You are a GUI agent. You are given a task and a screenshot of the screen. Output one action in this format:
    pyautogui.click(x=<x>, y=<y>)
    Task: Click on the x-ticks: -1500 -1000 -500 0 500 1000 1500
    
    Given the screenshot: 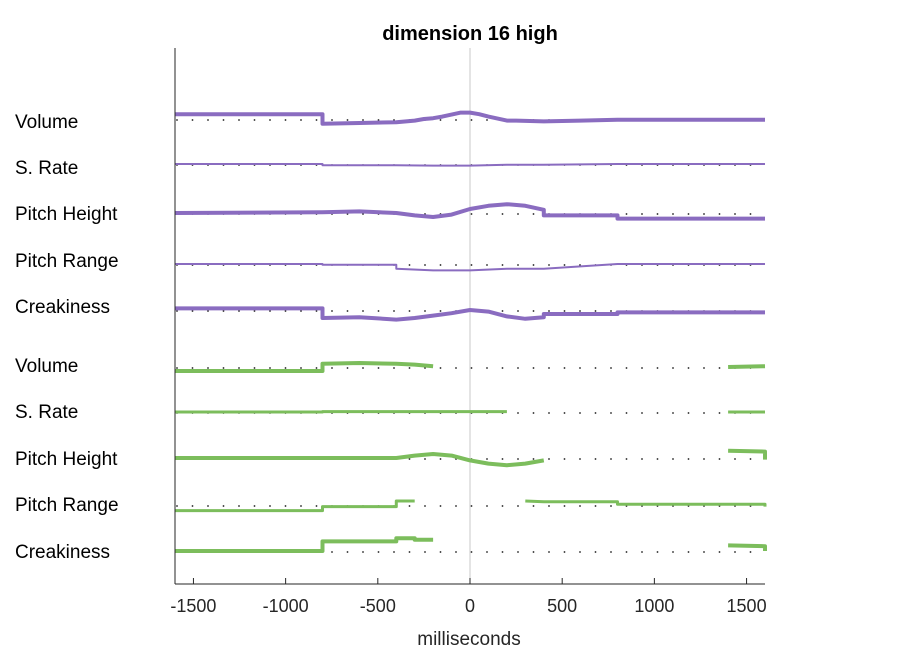 What is the action you would take?
    pyautogui.click(x=468, y=597)
    